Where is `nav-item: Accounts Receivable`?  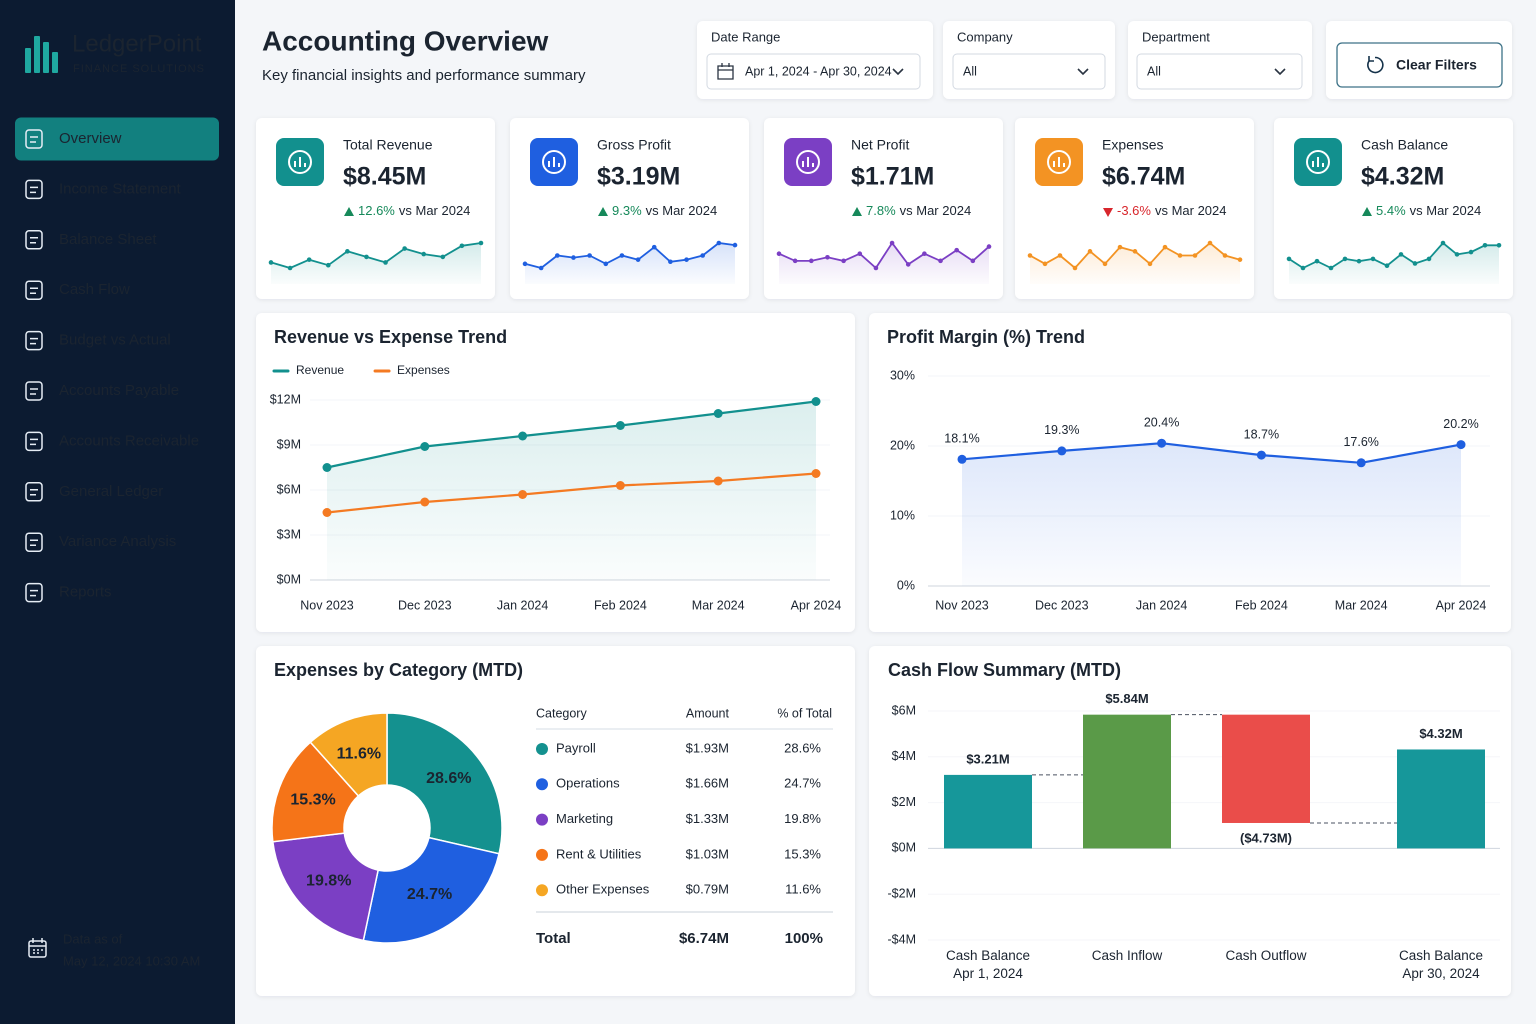
nav-item: Accounts Receivable is located at coordinates (112, 441).